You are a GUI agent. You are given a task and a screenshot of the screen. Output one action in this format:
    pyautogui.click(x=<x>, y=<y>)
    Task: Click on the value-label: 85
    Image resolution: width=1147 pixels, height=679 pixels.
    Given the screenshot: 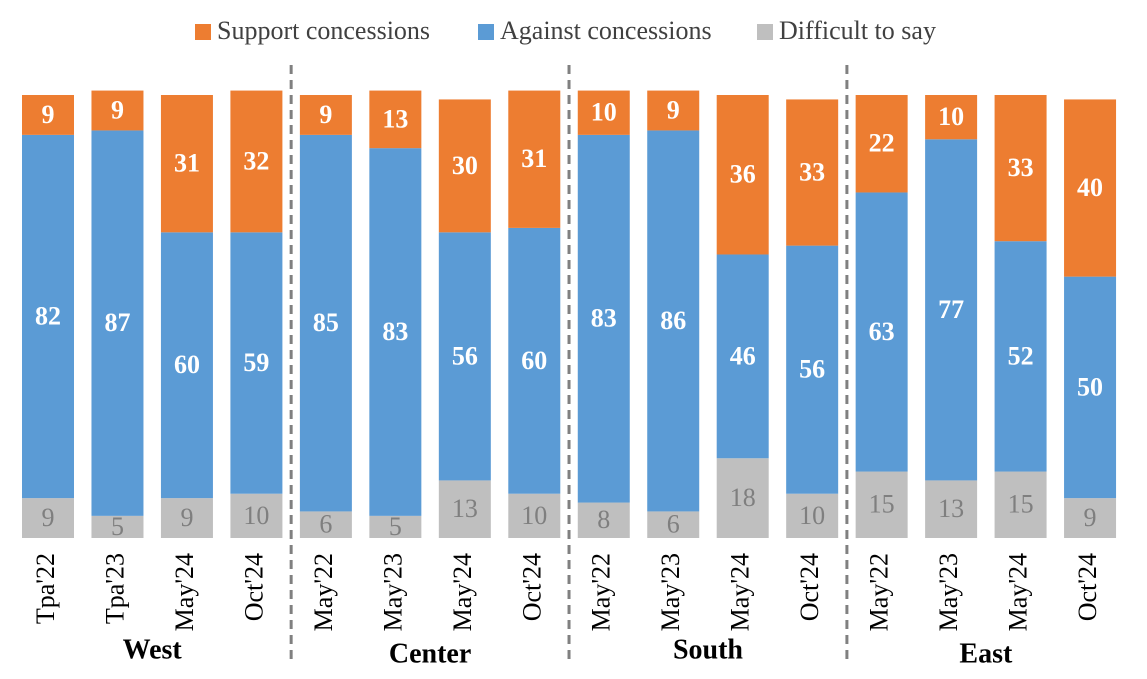 What is the action you would take?
    pyautogui.click(x=326, y=322)
    